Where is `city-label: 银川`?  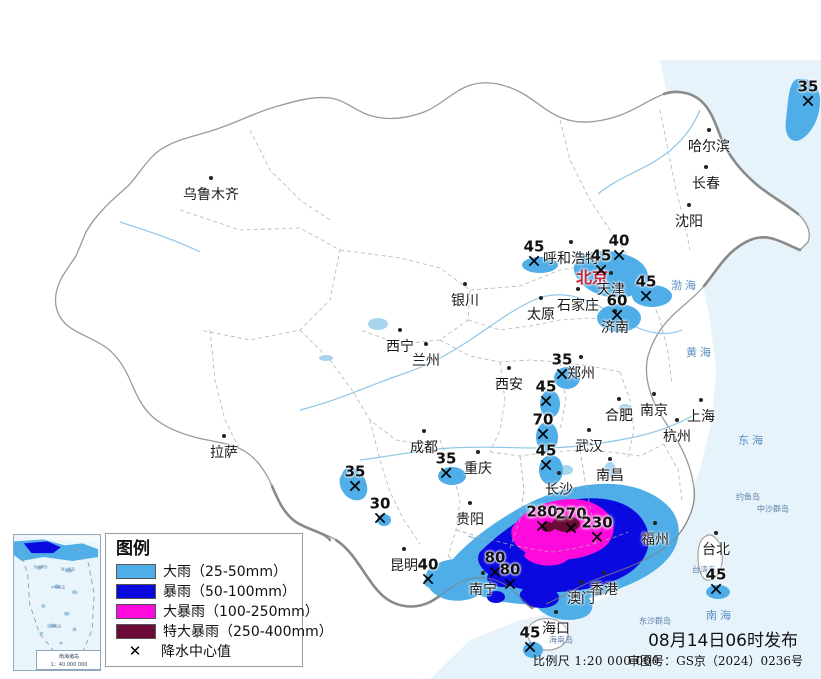 city-label: 银川 is located at coordinates (465, 296).